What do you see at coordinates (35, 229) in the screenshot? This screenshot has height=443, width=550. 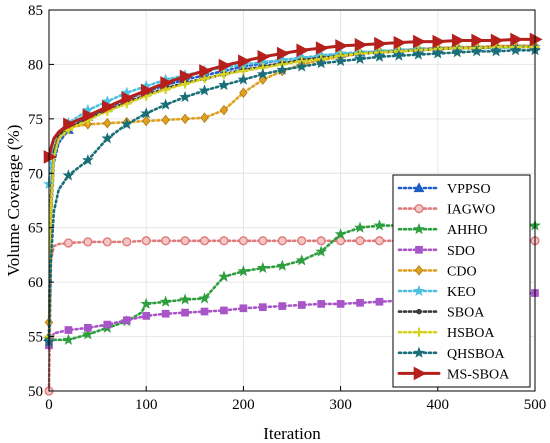 I see `y-tick-label: 65` at bounding box center [35, 229].